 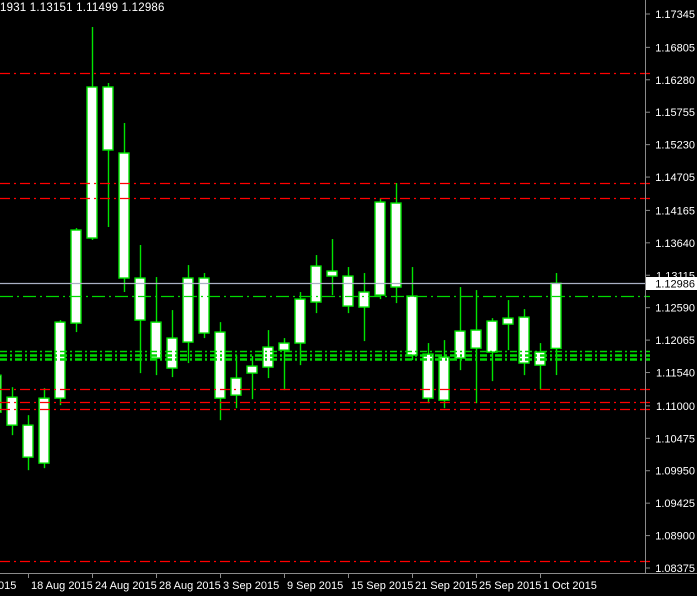 I want to click on date-tick-label: 28 Aug 2015, so click(x=190, y=586).